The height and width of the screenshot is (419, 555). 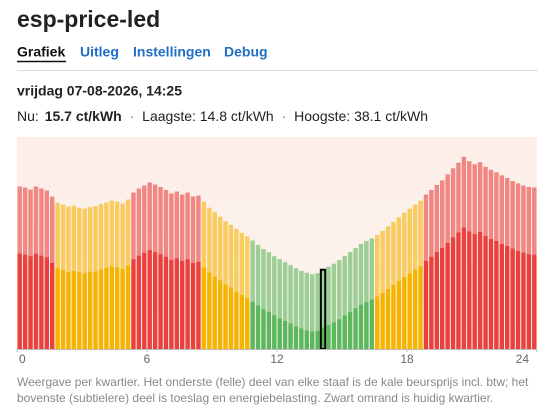 I want to click on x-tick-label: 6, so click(x=147, y=359).